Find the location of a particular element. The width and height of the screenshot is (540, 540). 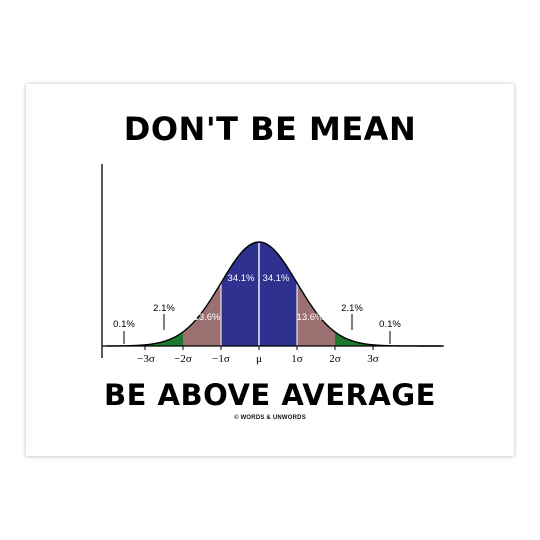

label-third-right: 2.1% is located at coordinates (352, 308).